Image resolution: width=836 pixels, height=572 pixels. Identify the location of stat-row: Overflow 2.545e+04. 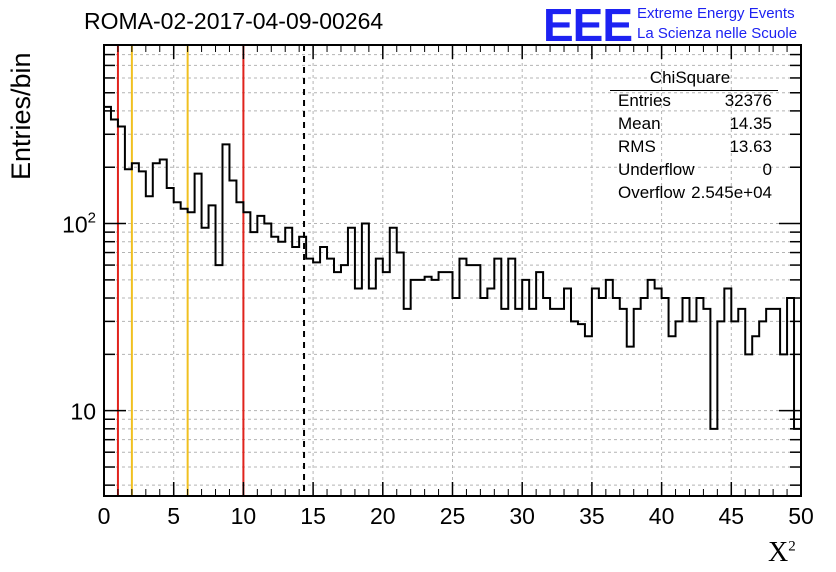
(691, 194).